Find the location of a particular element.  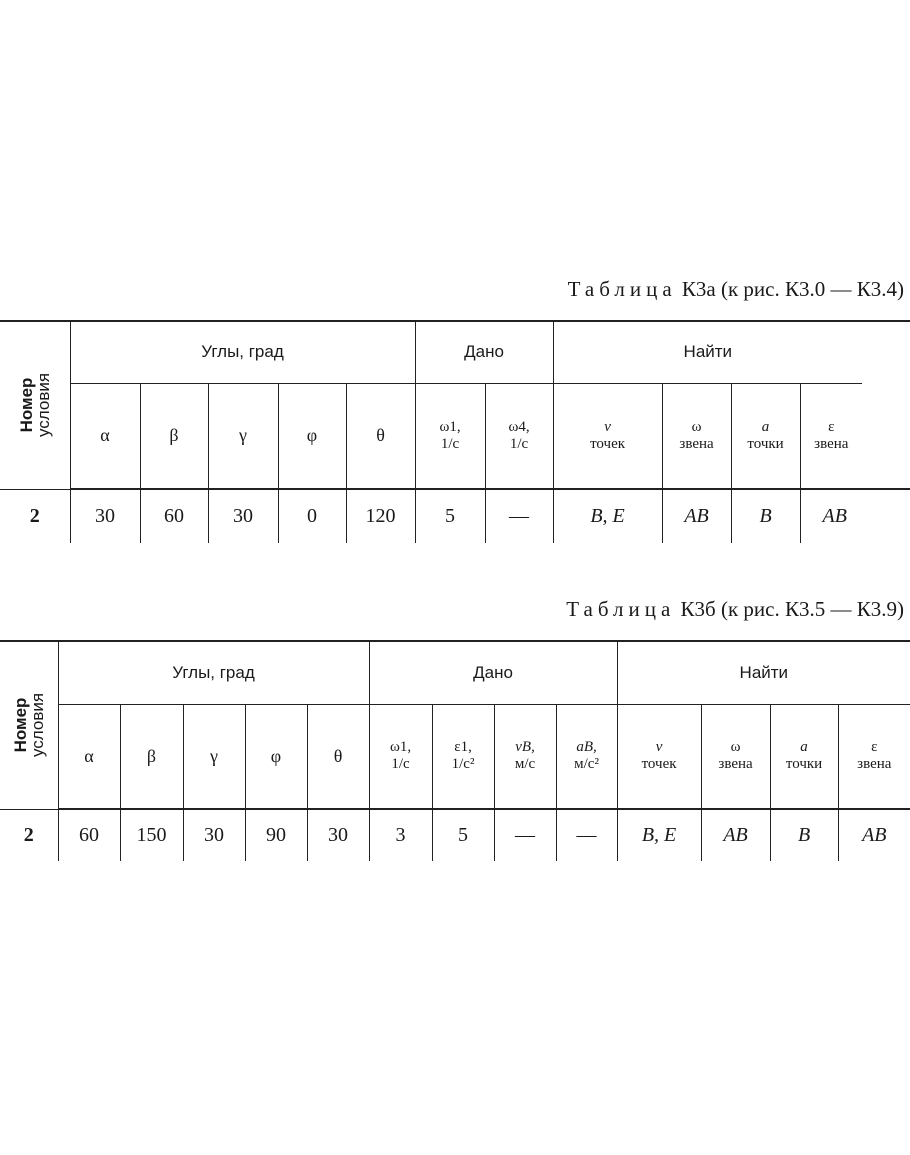

col-epsilon1: ε1, 1/c² is located at coordinates (463, 756).